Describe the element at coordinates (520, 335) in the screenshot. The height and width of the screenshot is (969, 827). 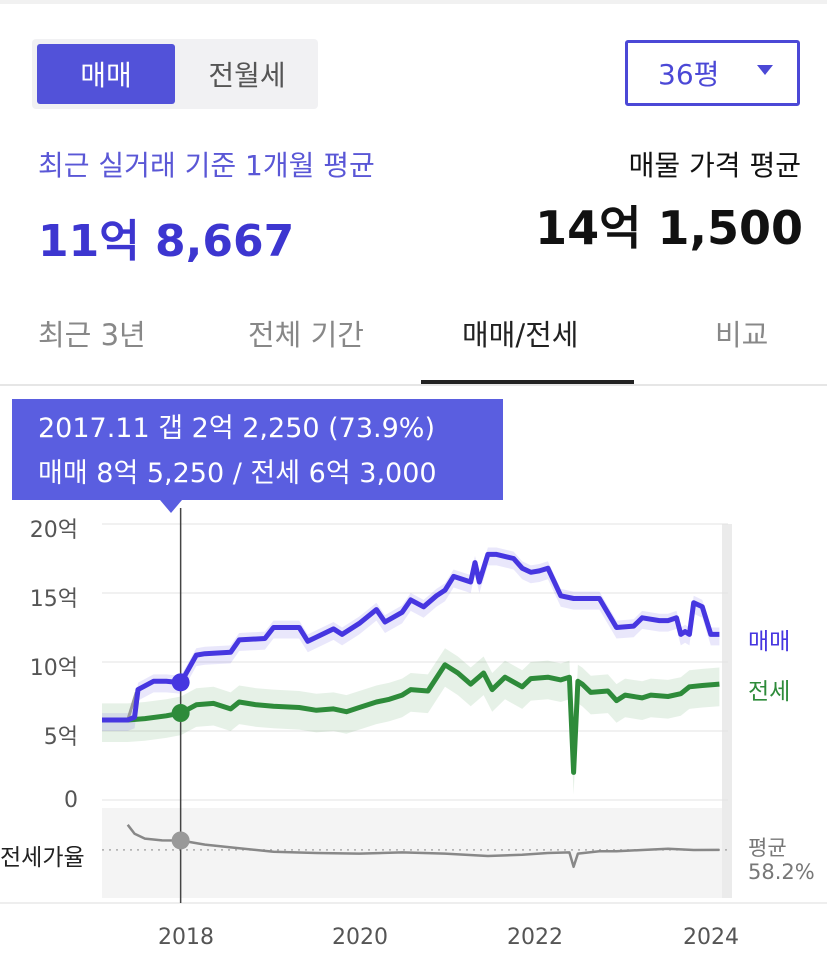
I see `tab-sale-jeonse: 매매/전세` at that location.